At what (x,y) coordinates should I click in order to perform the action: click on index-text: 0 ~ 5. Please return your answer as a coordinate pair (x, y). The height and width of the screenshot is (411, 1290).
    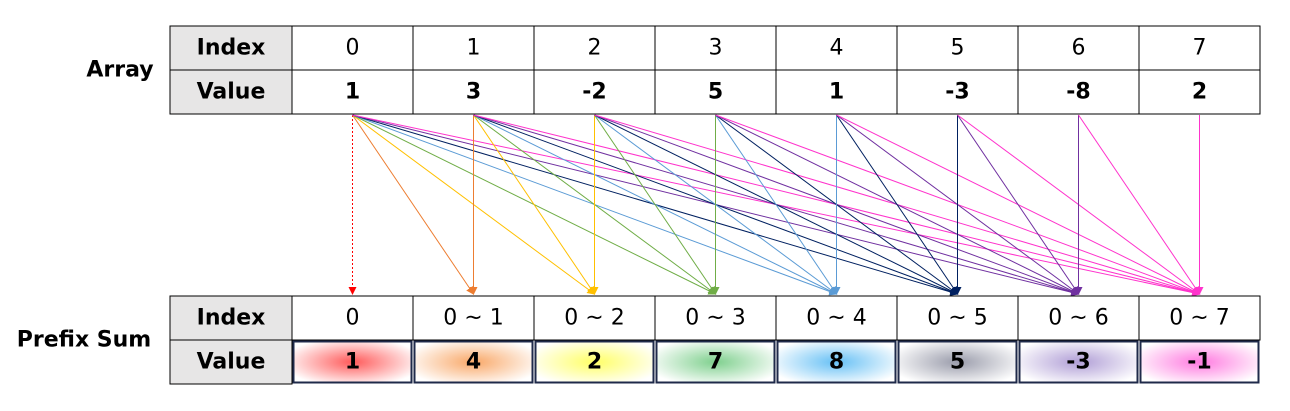
    Looking at the image, I should click on (957, 318).